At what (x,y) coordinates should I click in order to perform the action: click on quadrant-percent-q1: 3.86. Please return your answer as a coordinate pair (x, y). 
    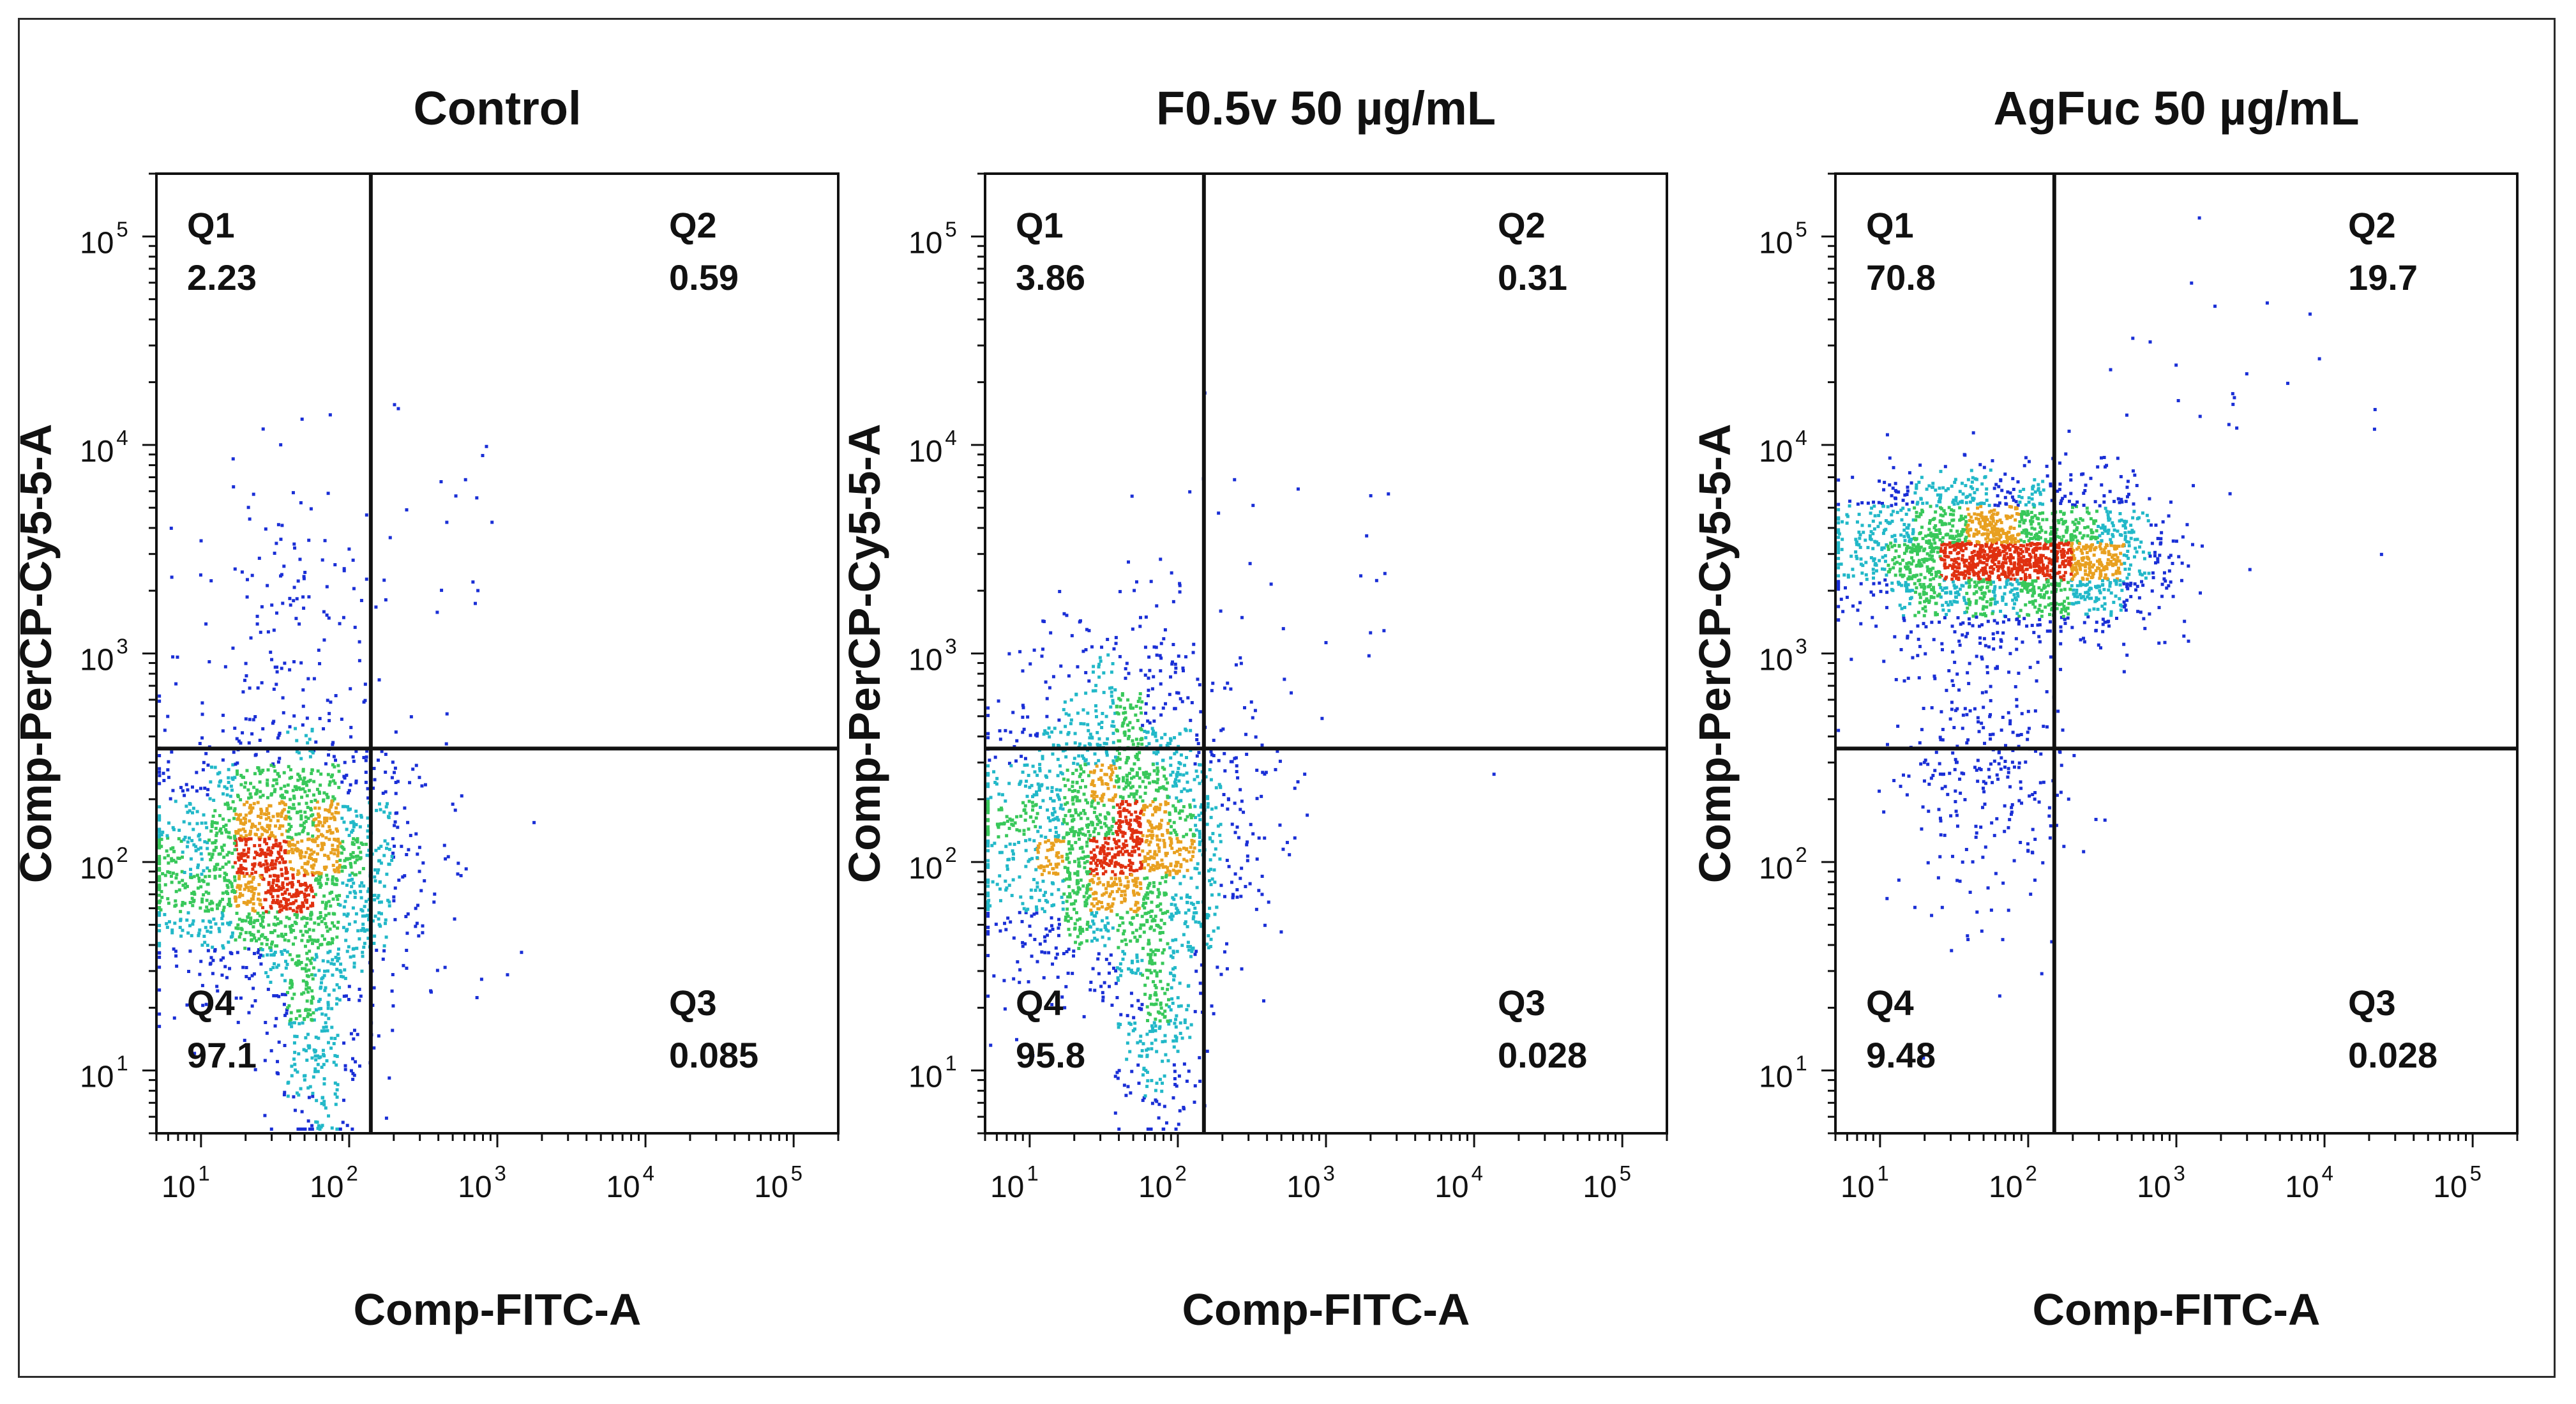
    Looking at the image, I should click on (1050, 277).